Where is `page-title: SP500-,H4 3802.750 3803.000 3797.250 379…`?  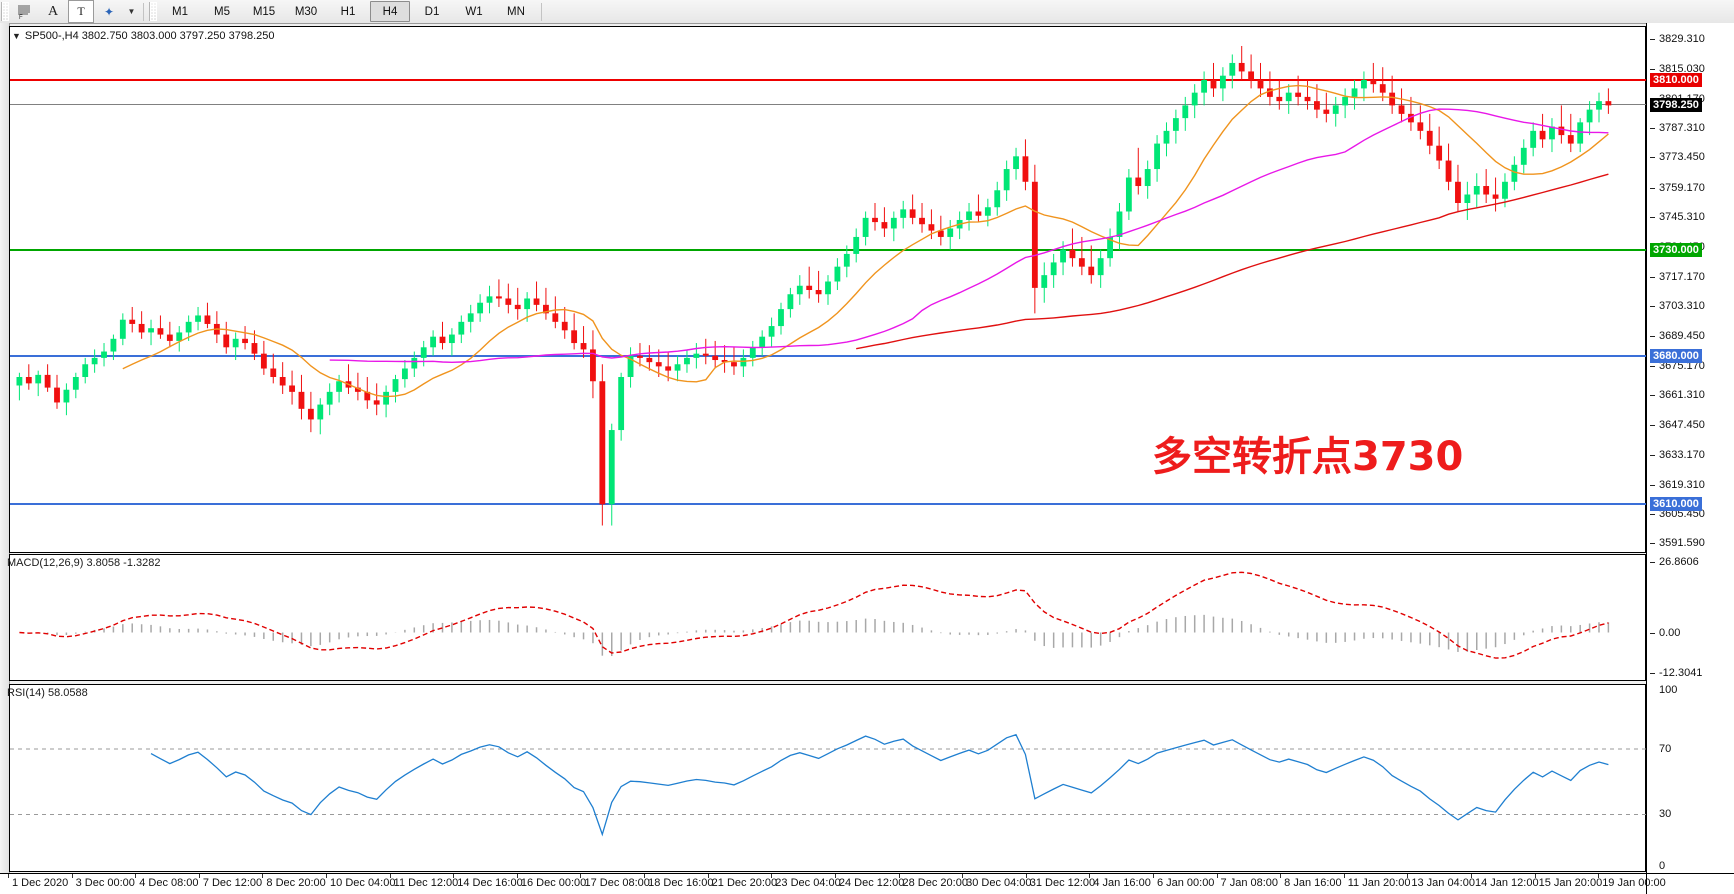
page-title: SP500-,H4 3802.750 3803.000 3797.250 379… is located at coordinates (149, 36).